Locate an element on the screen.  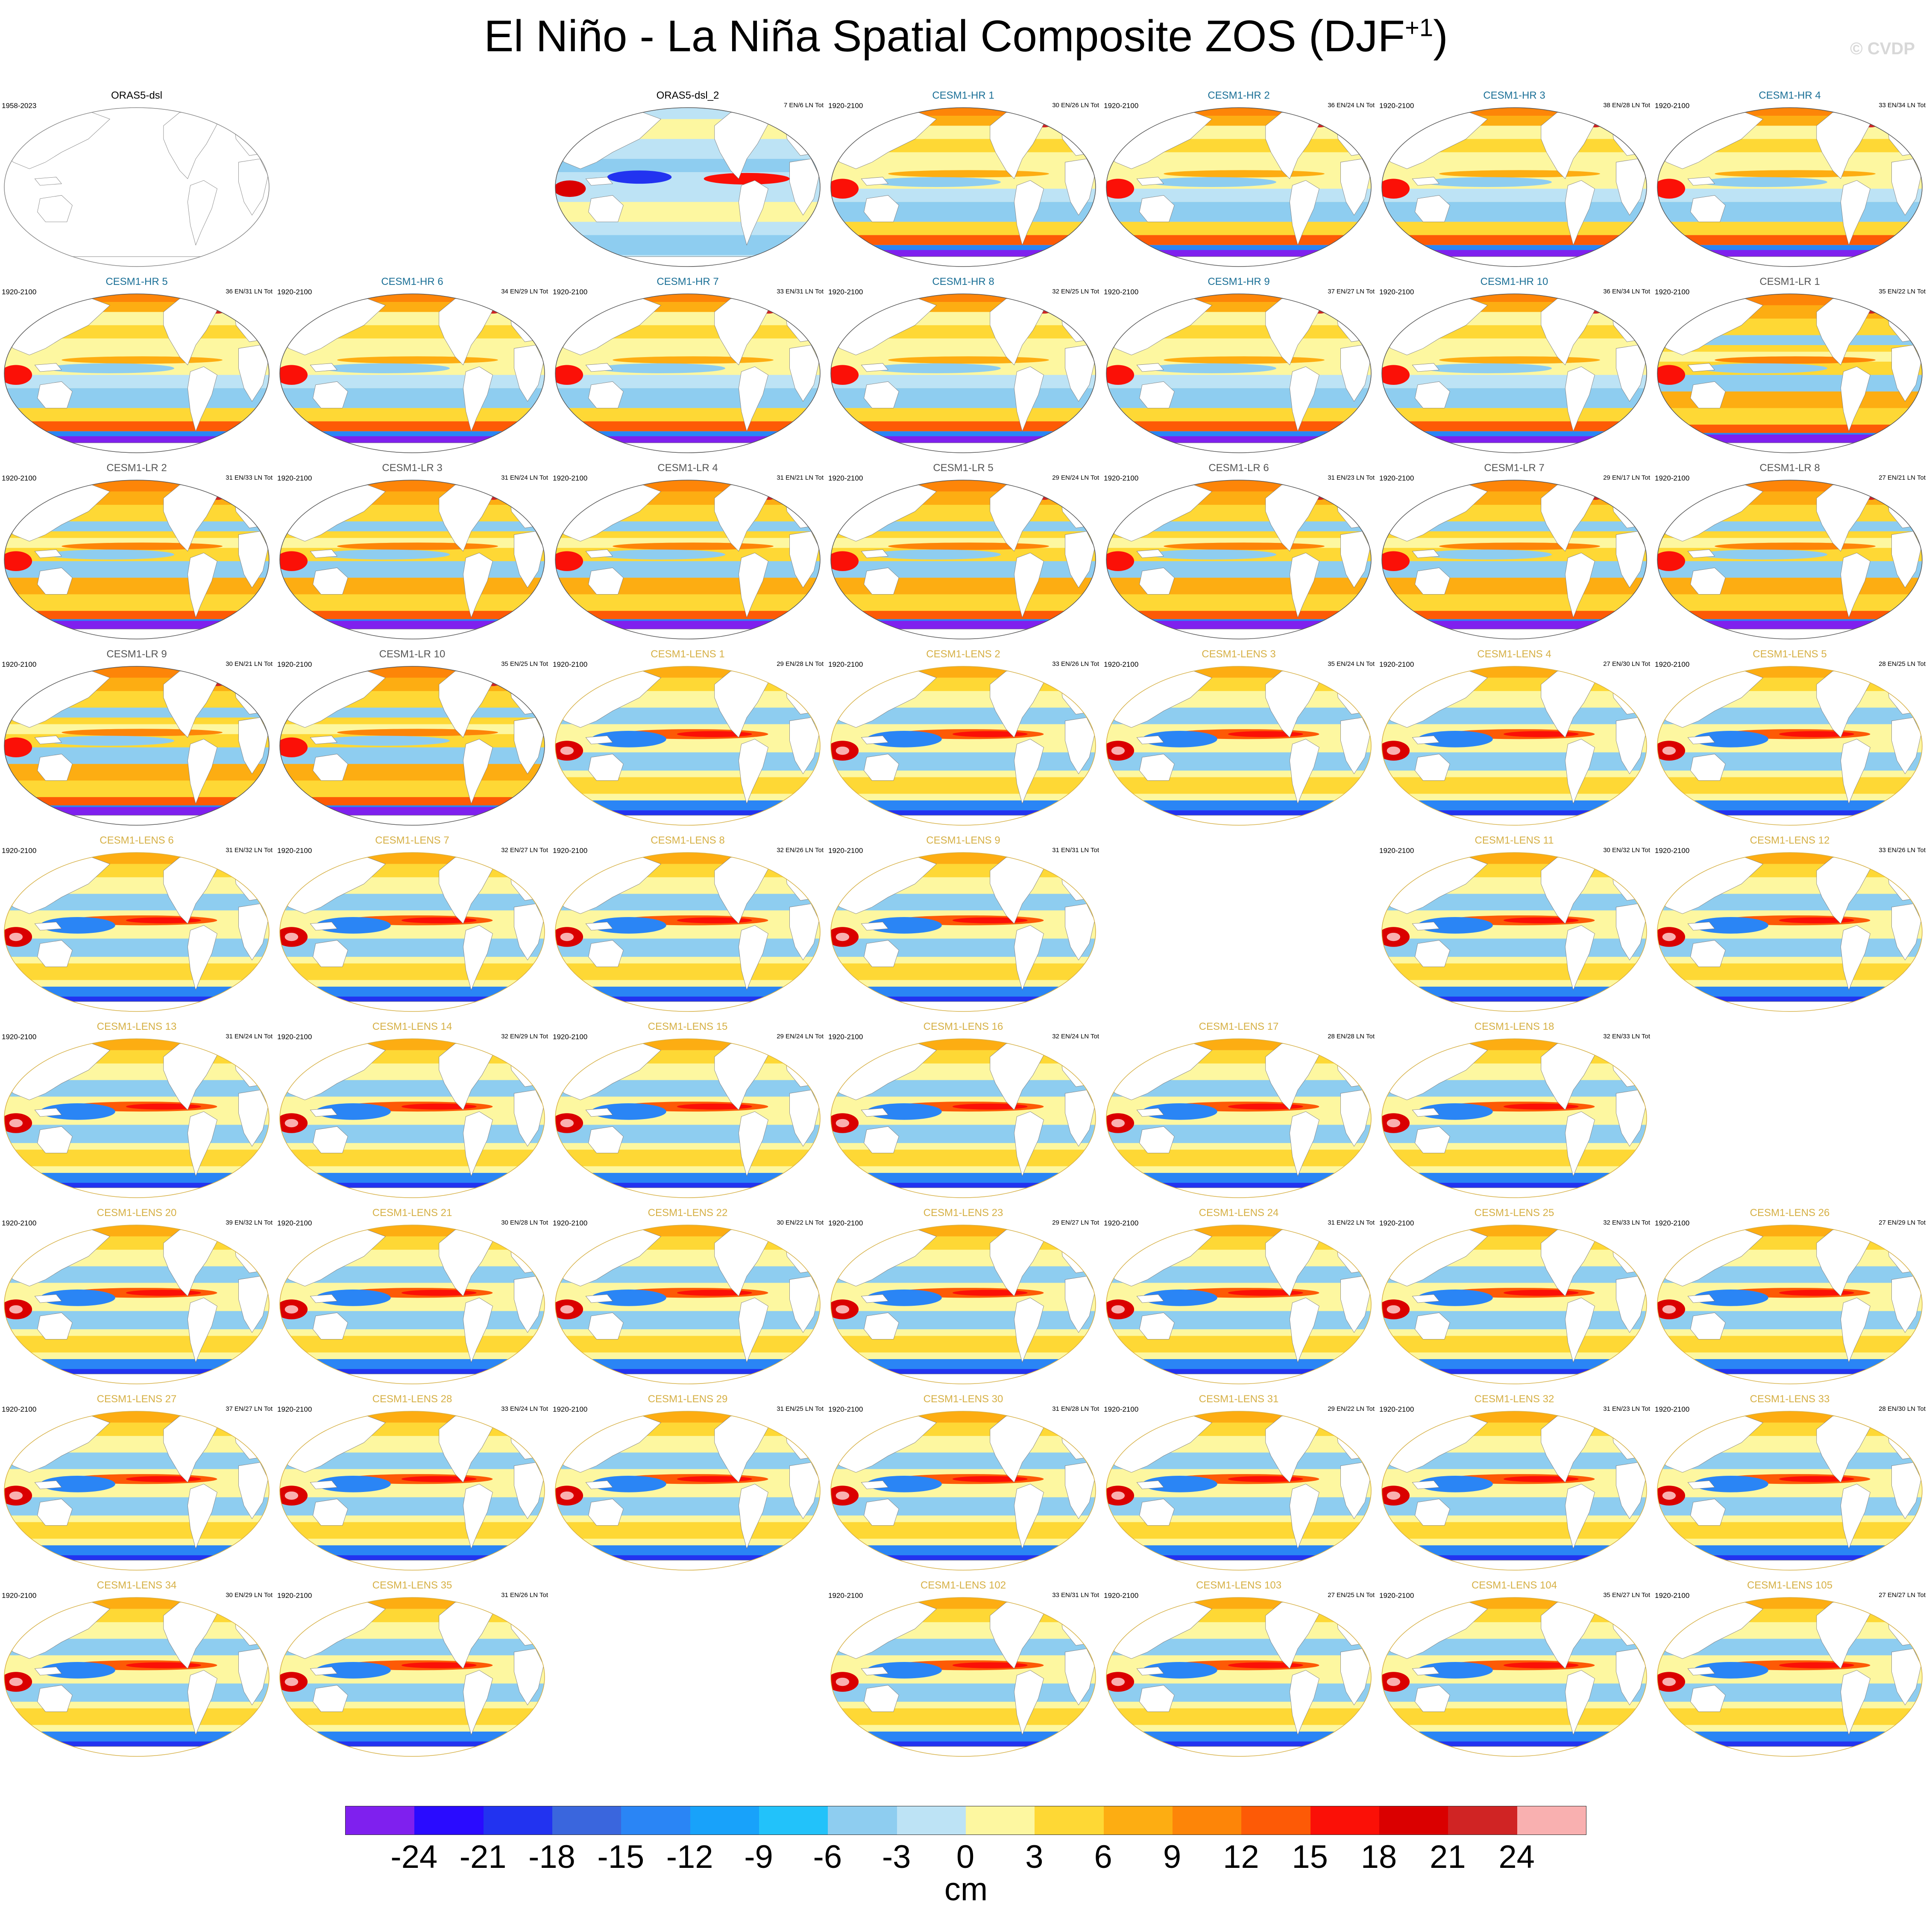
panel-event-counts: 31 EN/26 LN Tot is located at coordinates (524, 1595).